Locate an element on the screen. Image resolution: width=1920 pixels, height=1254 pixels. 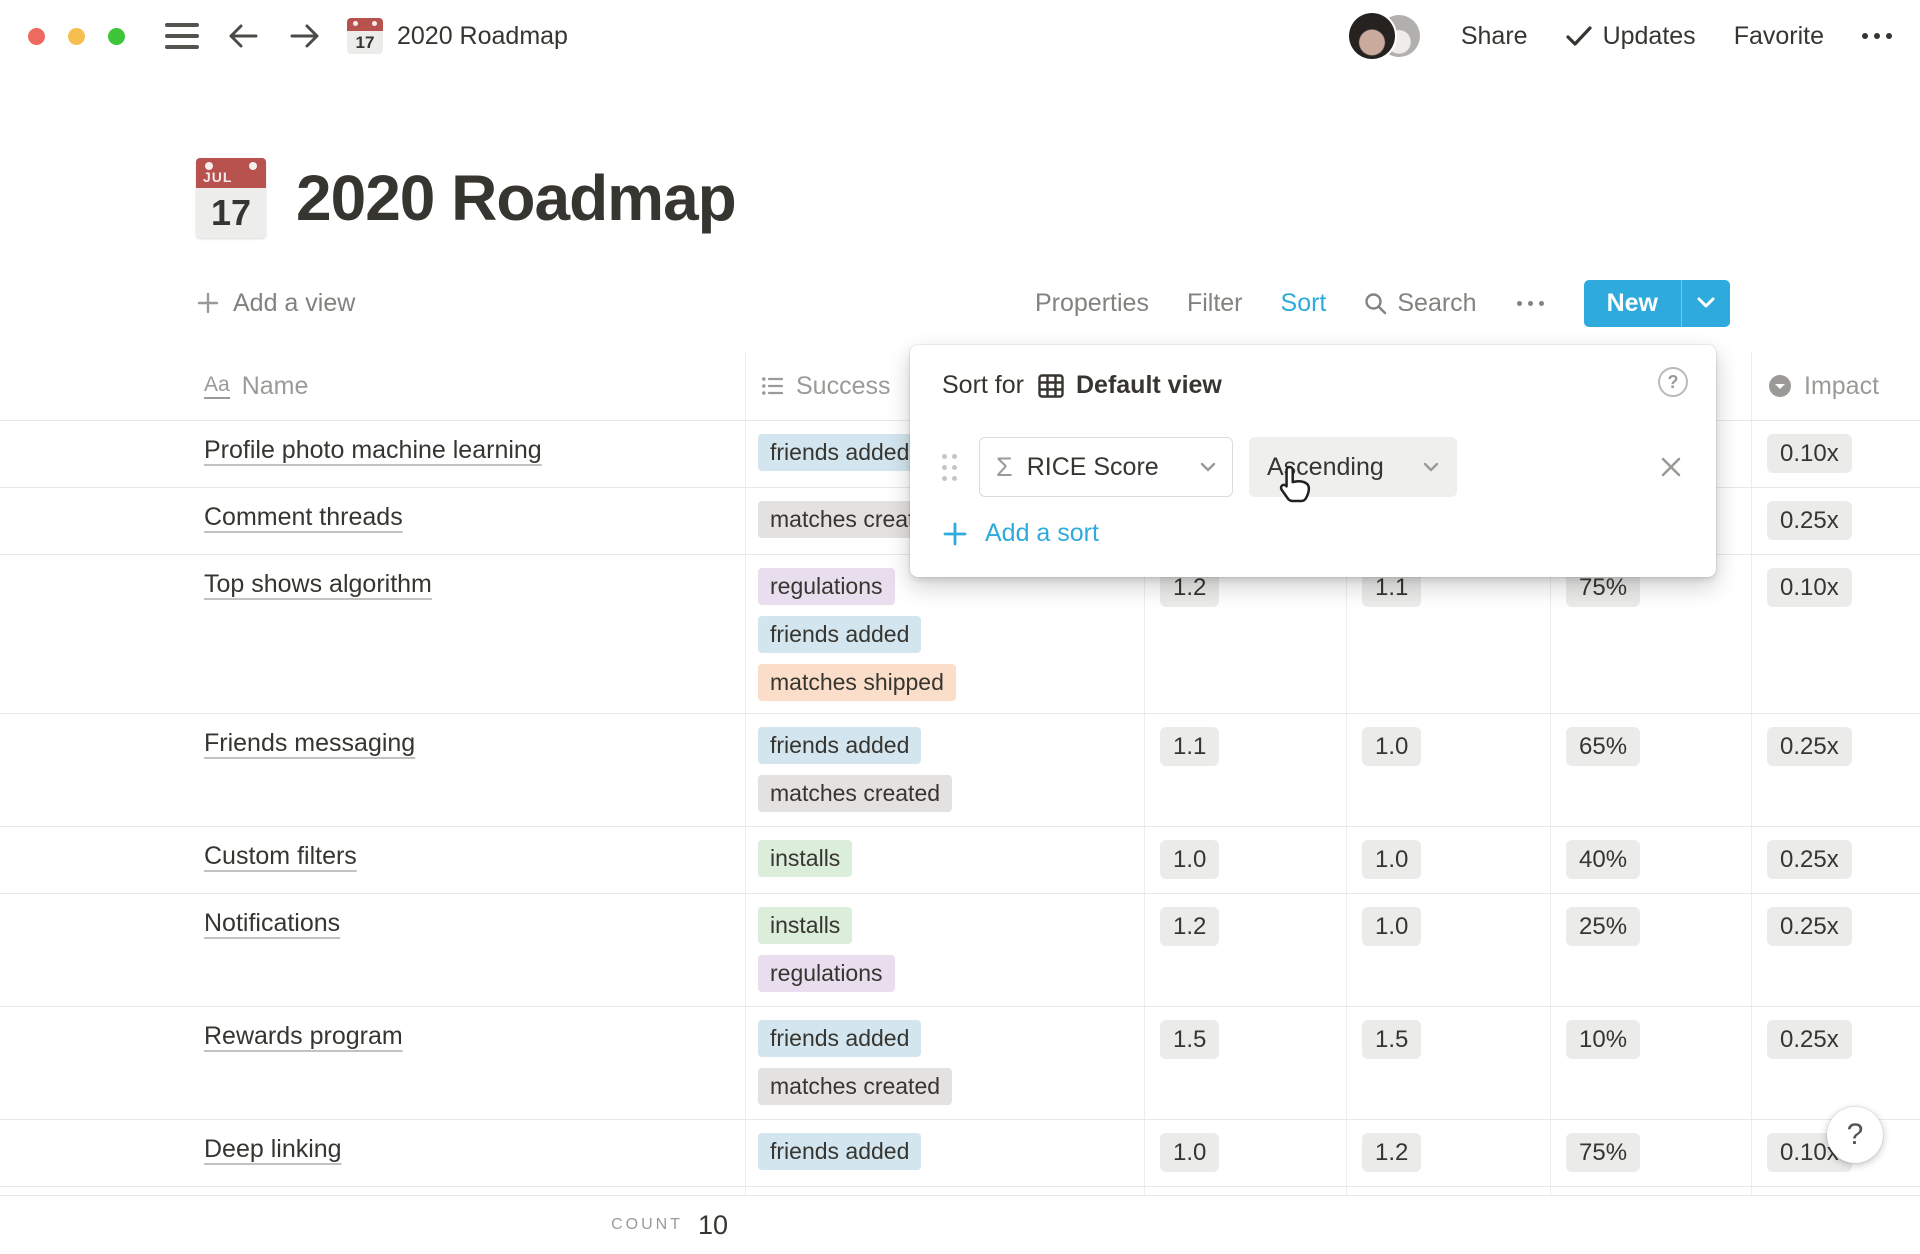
add-view-button: Add a view is located at coordinates (275, 303).